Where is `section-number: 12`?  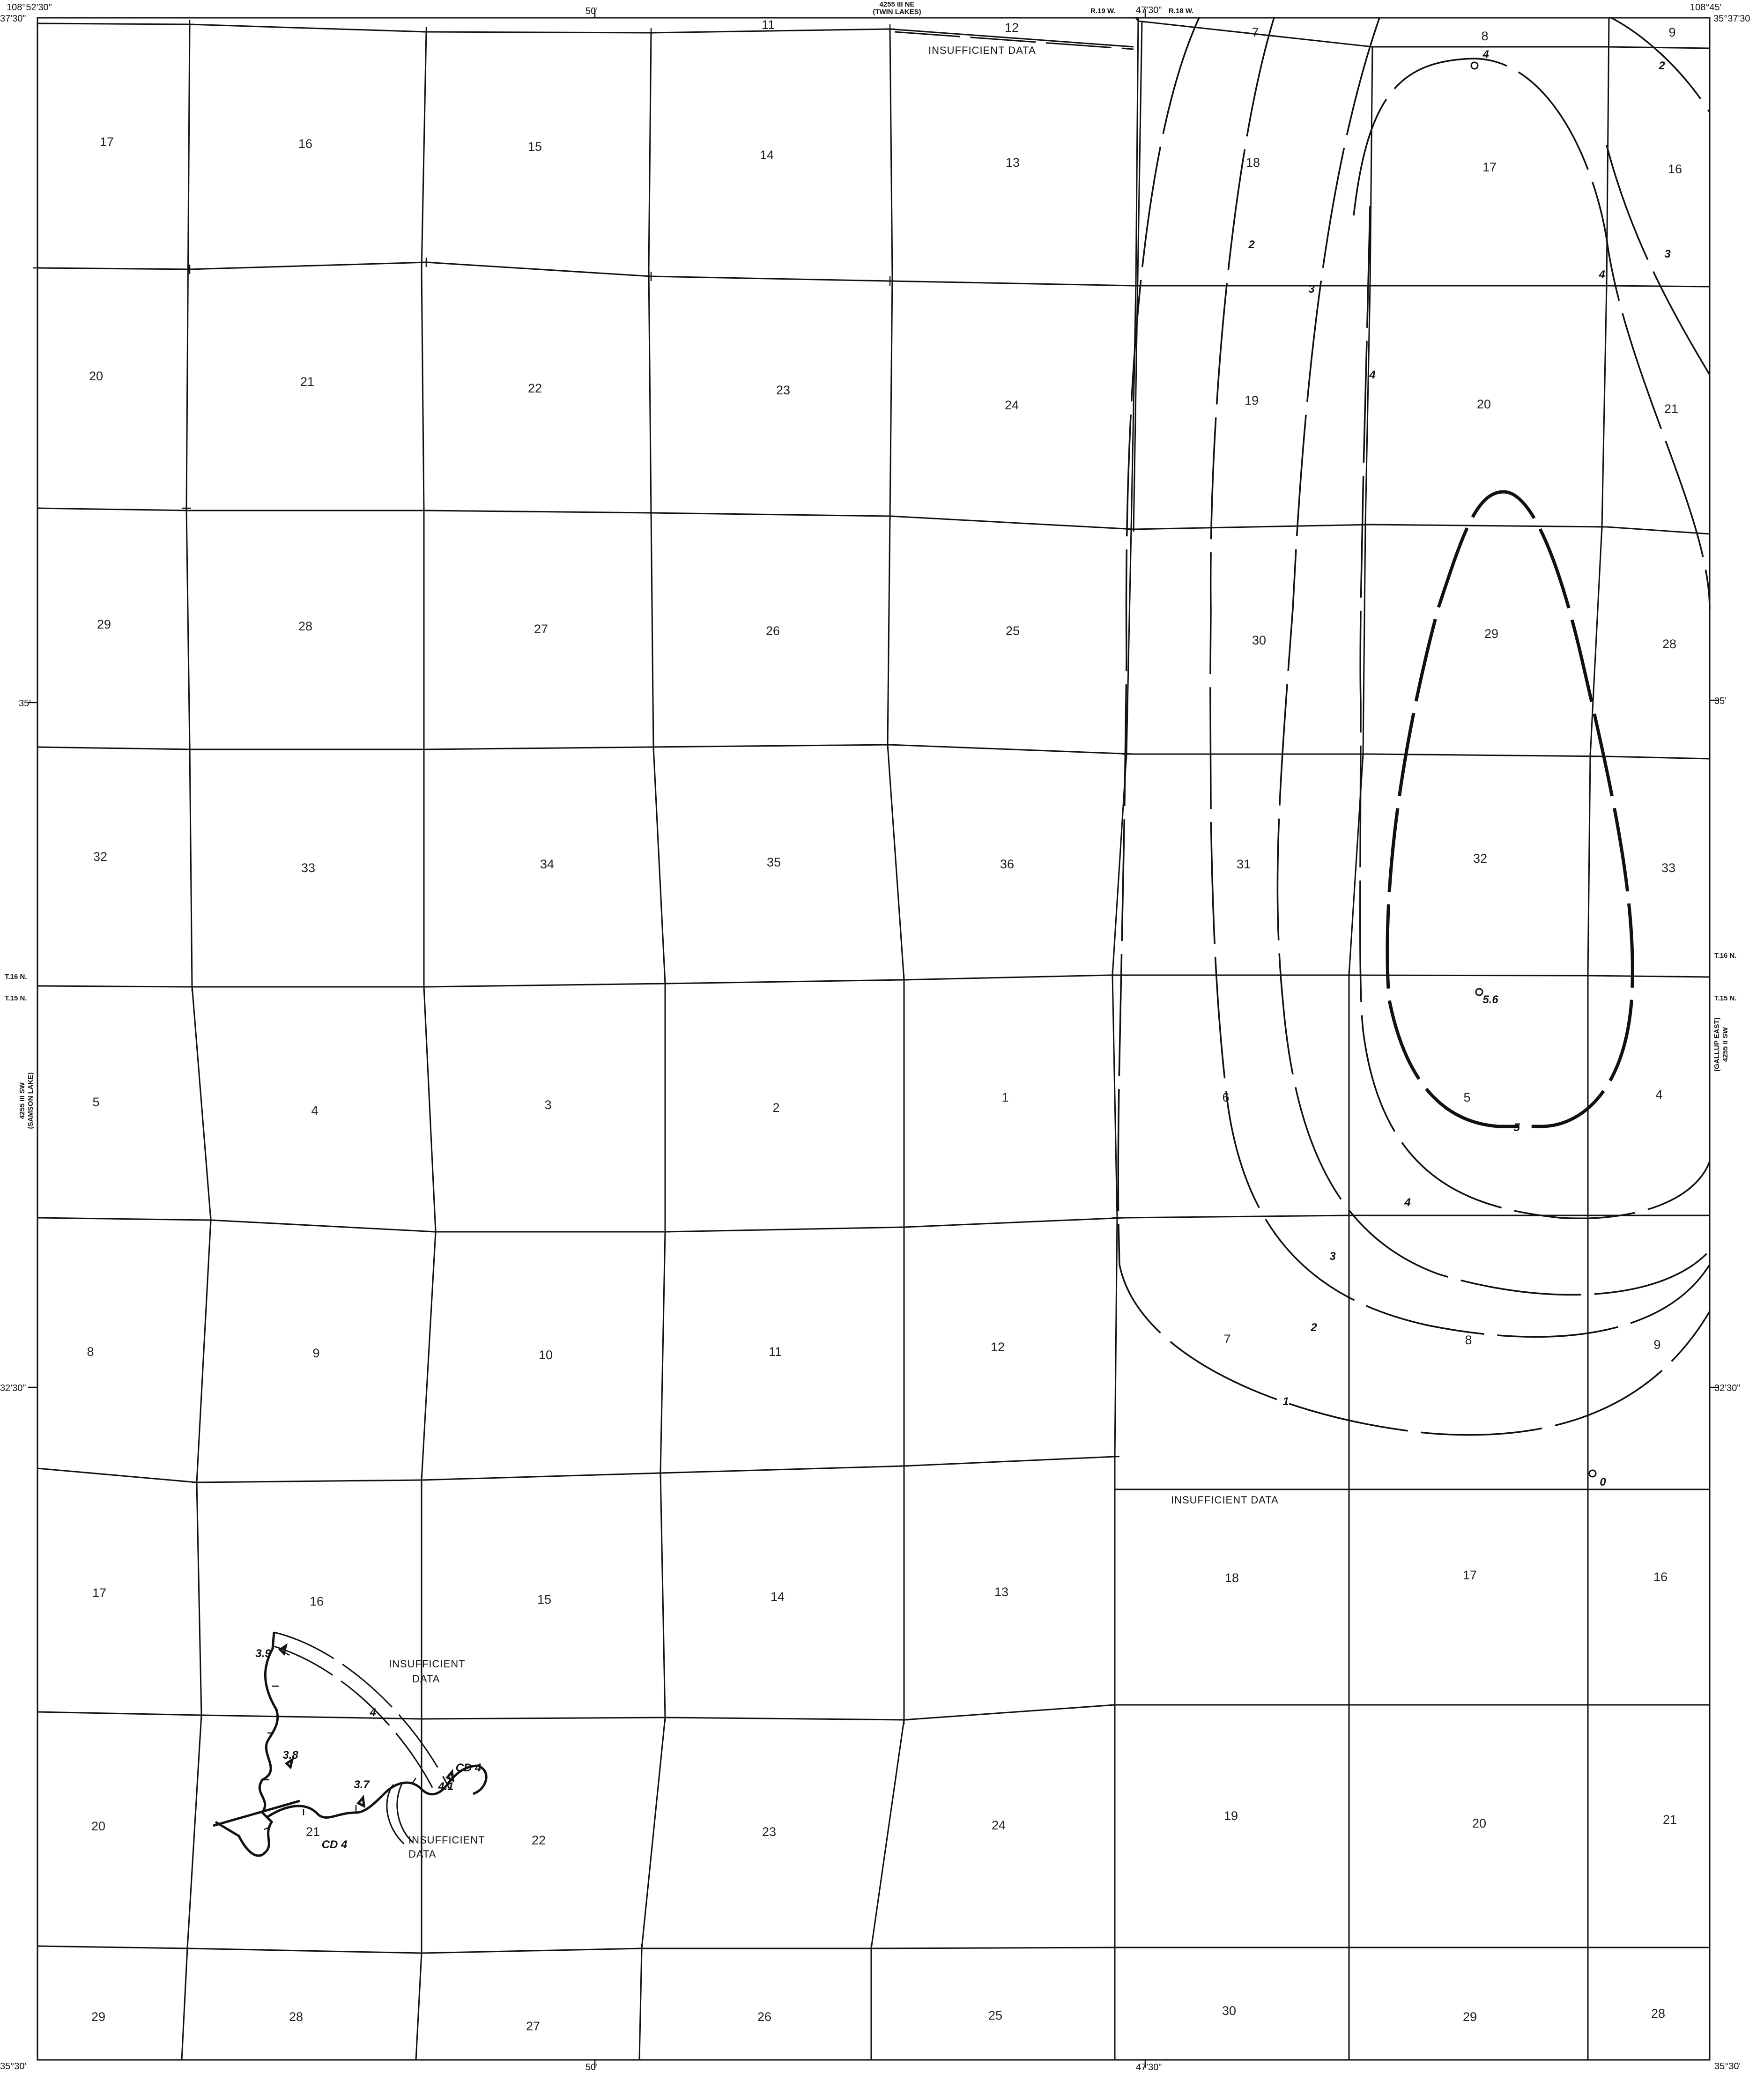 section-number: 12 is located at coordinates (1012, 28).